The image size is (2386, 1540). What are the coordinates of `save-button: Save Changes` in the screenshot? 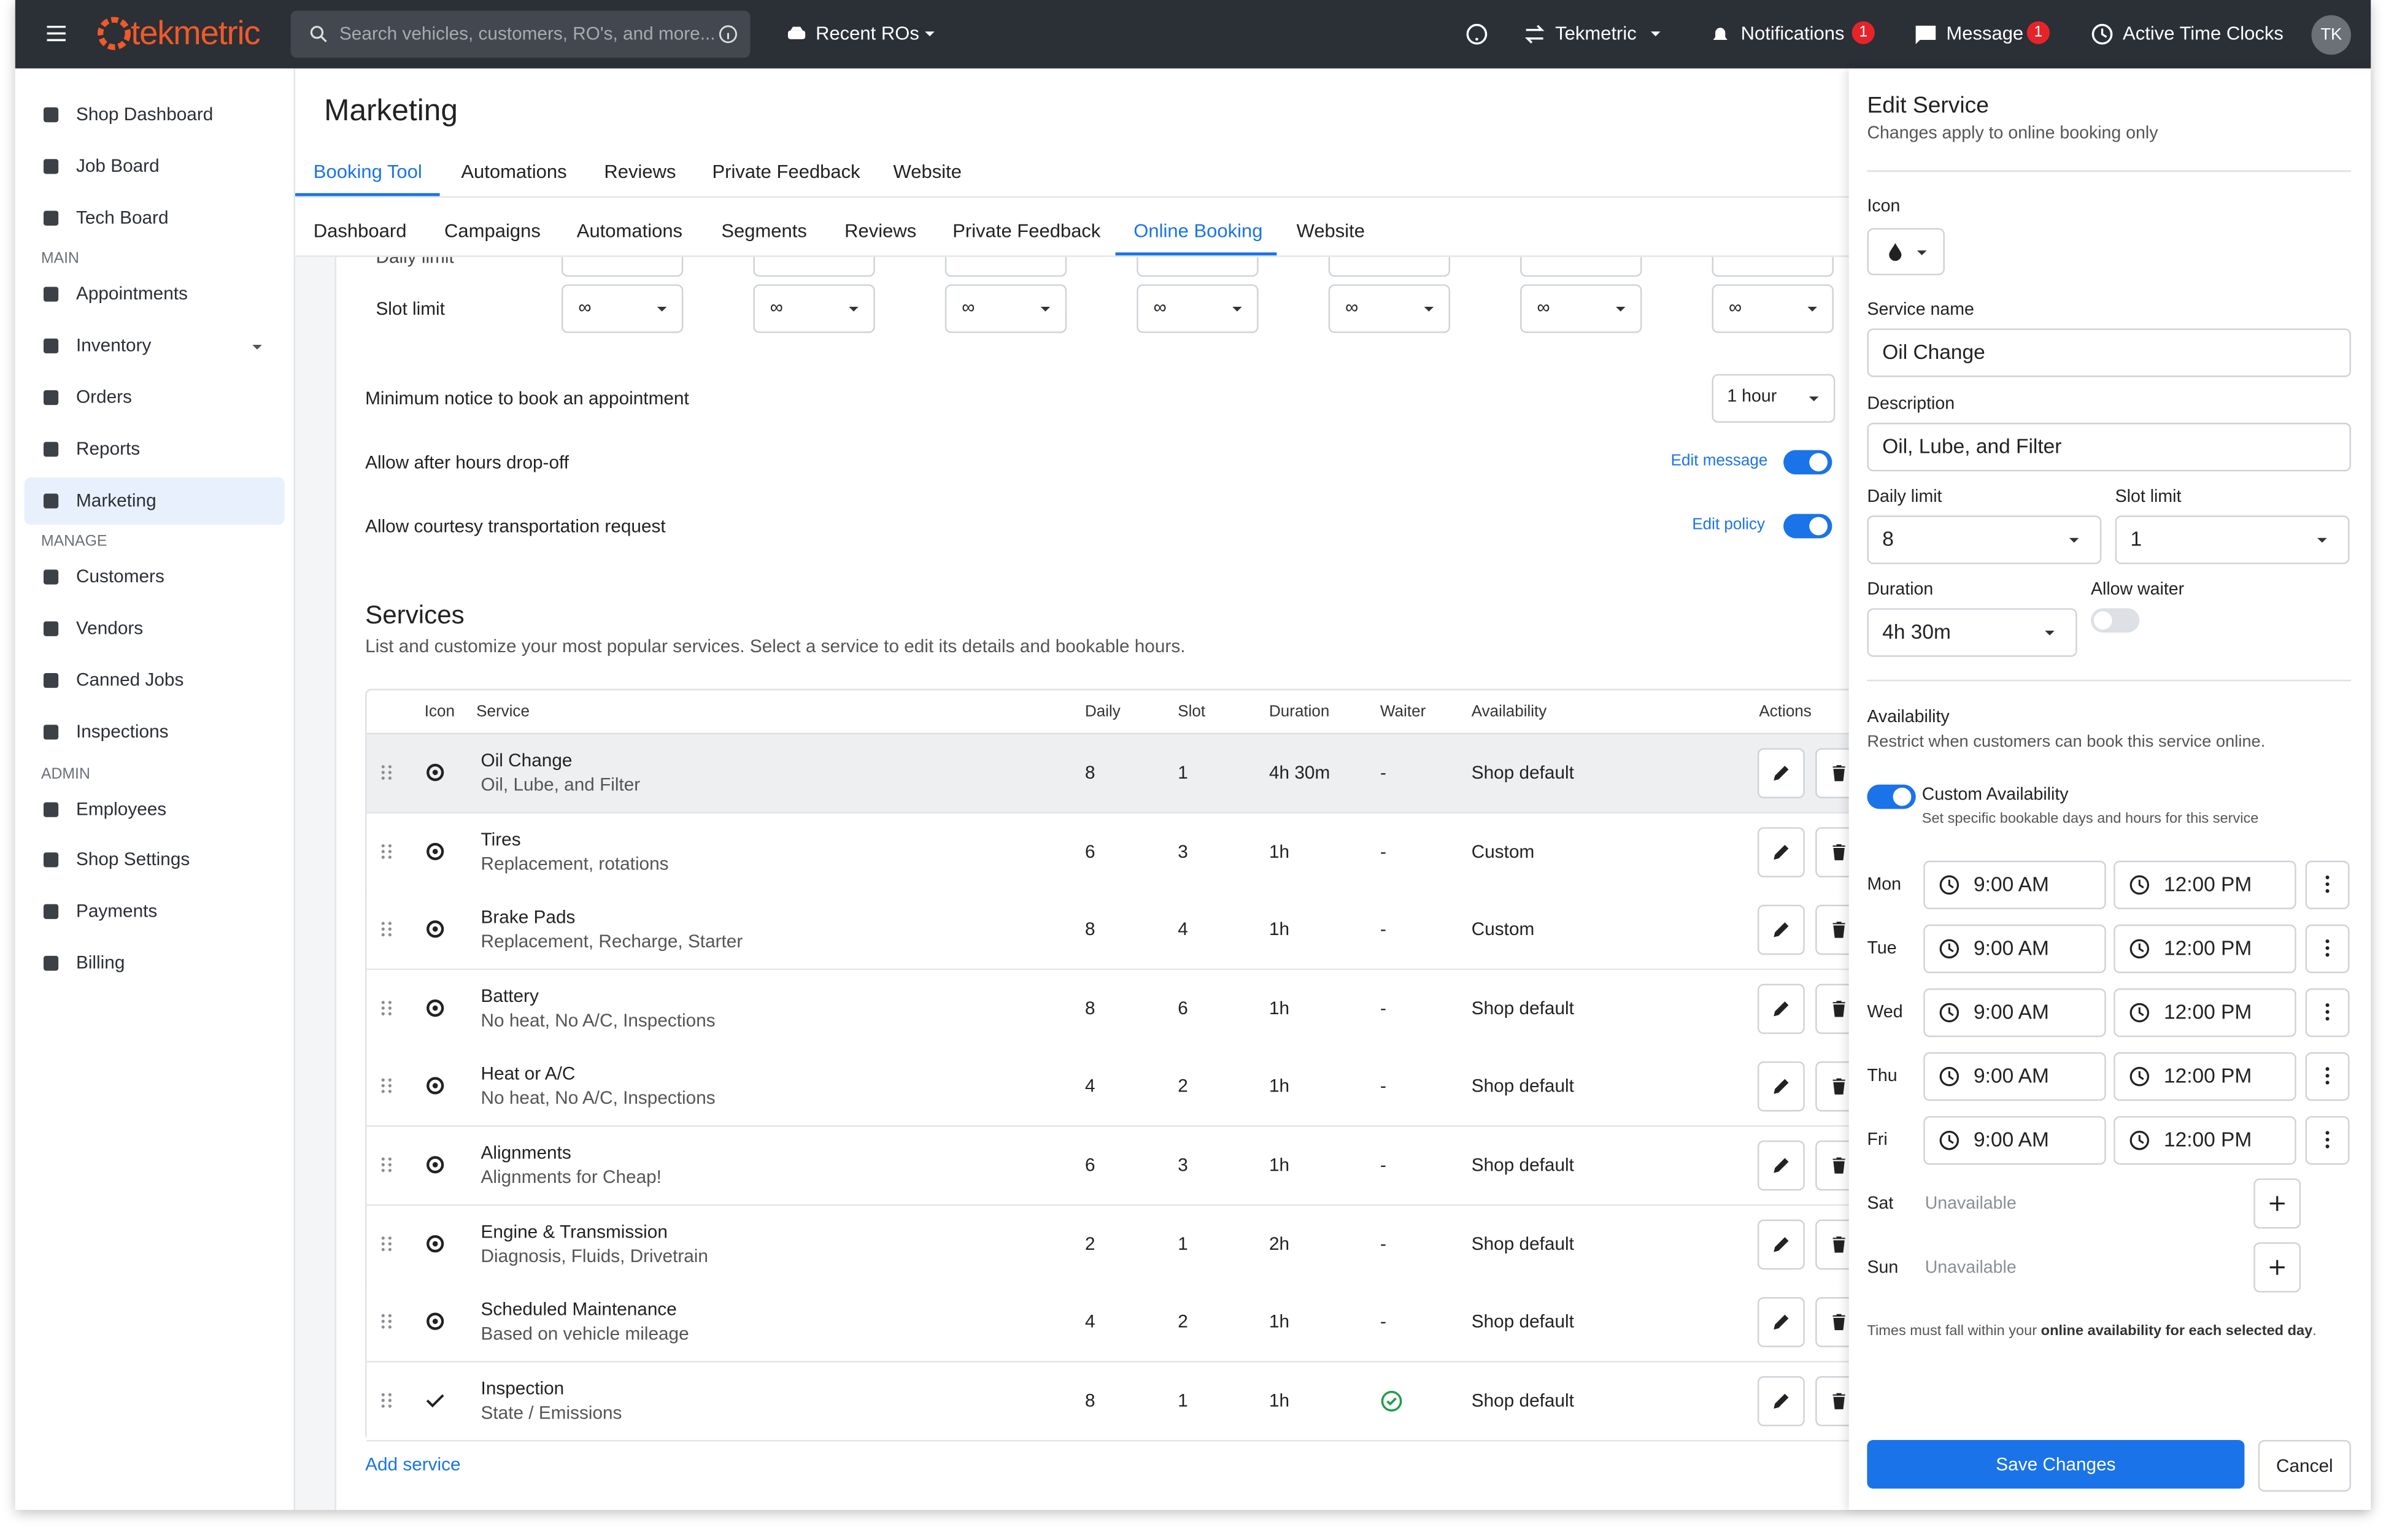 It's located at (2056, 1464).